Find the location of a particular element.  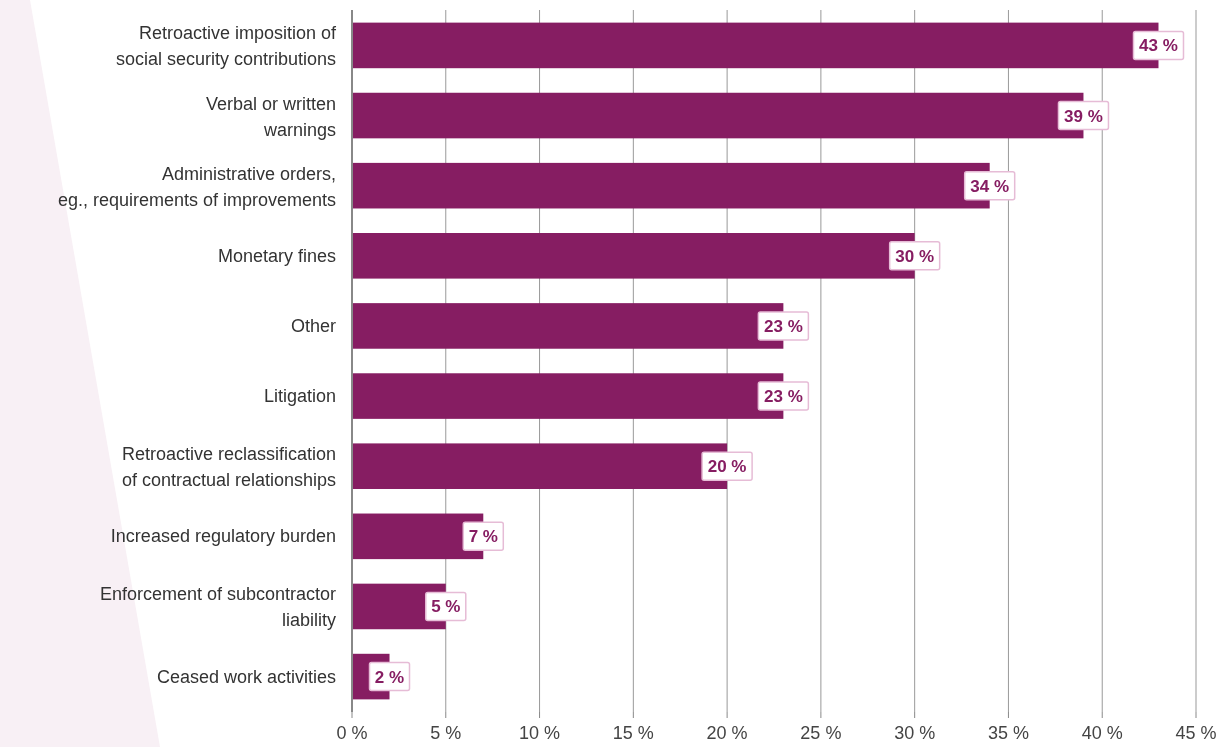

y-tick-label: Enforcement of subcontractor liability is located at coordinates (217, 607).